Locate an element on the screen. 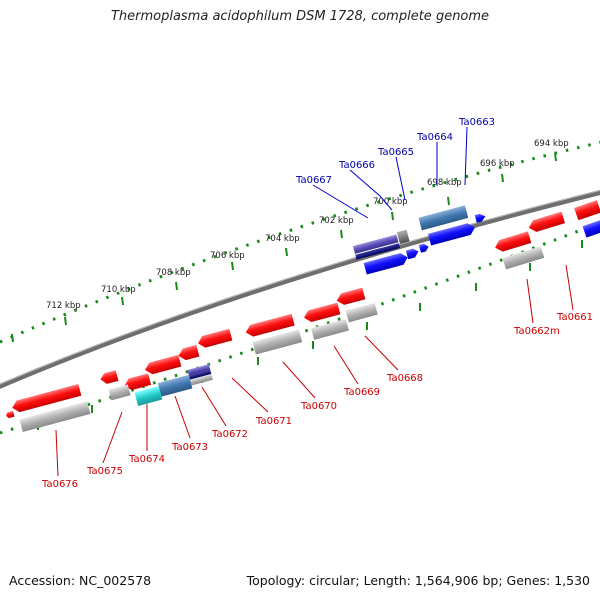 Image resolution: width=600 pixels, height=600 pixels. gene-label: Ta0672 is located at coordinates (229, 434).